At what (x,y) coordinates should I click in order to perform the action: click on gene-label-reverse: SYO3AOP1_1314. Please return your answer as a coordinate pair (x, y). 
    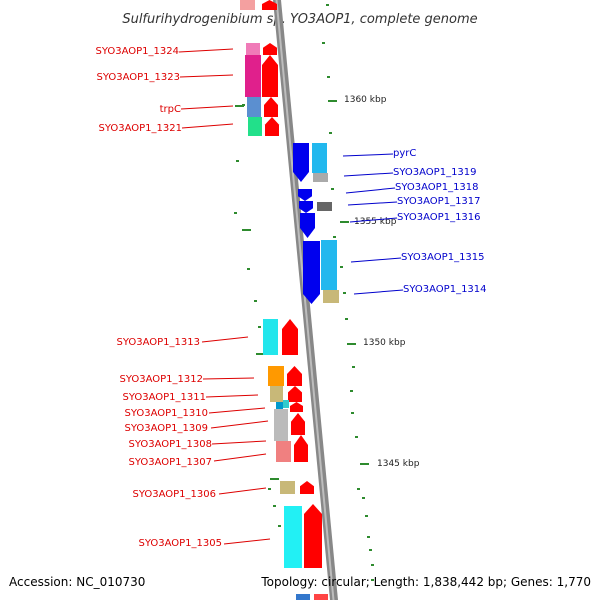
    Looking at the image, I should click on (445, 289).